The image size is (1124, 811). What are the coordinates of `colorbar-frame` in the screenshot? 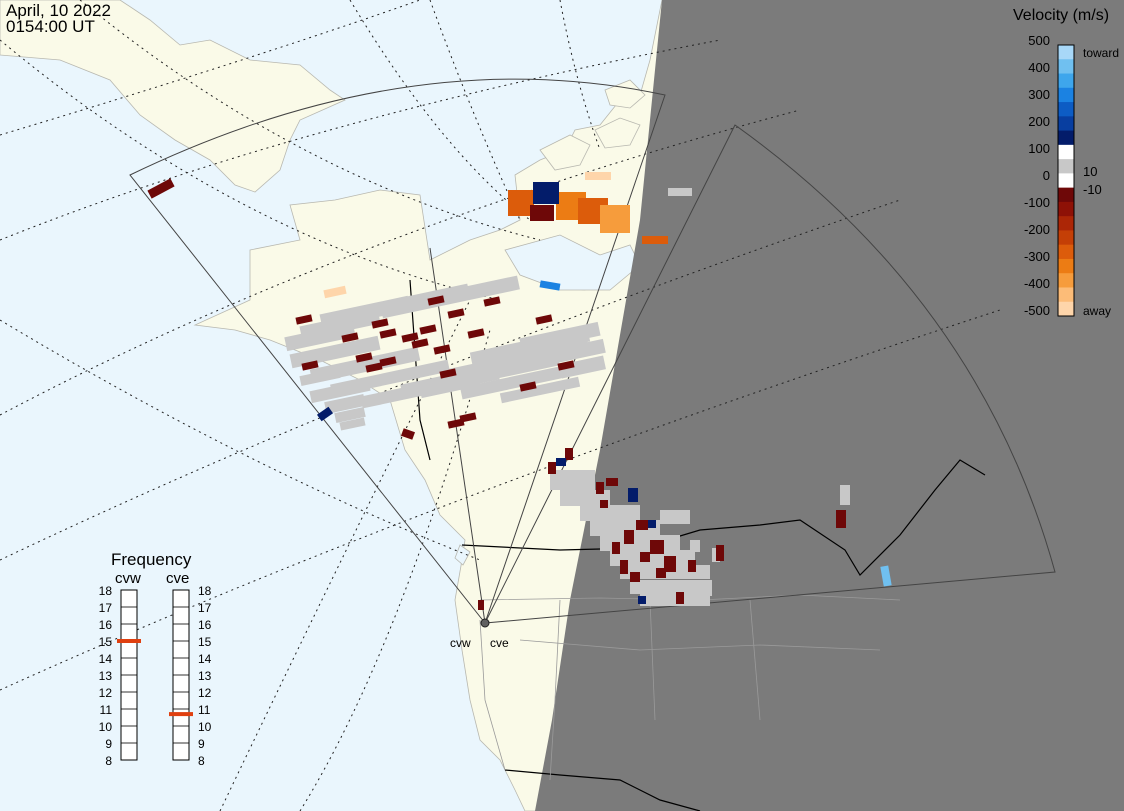 It's located at (1066, 180).